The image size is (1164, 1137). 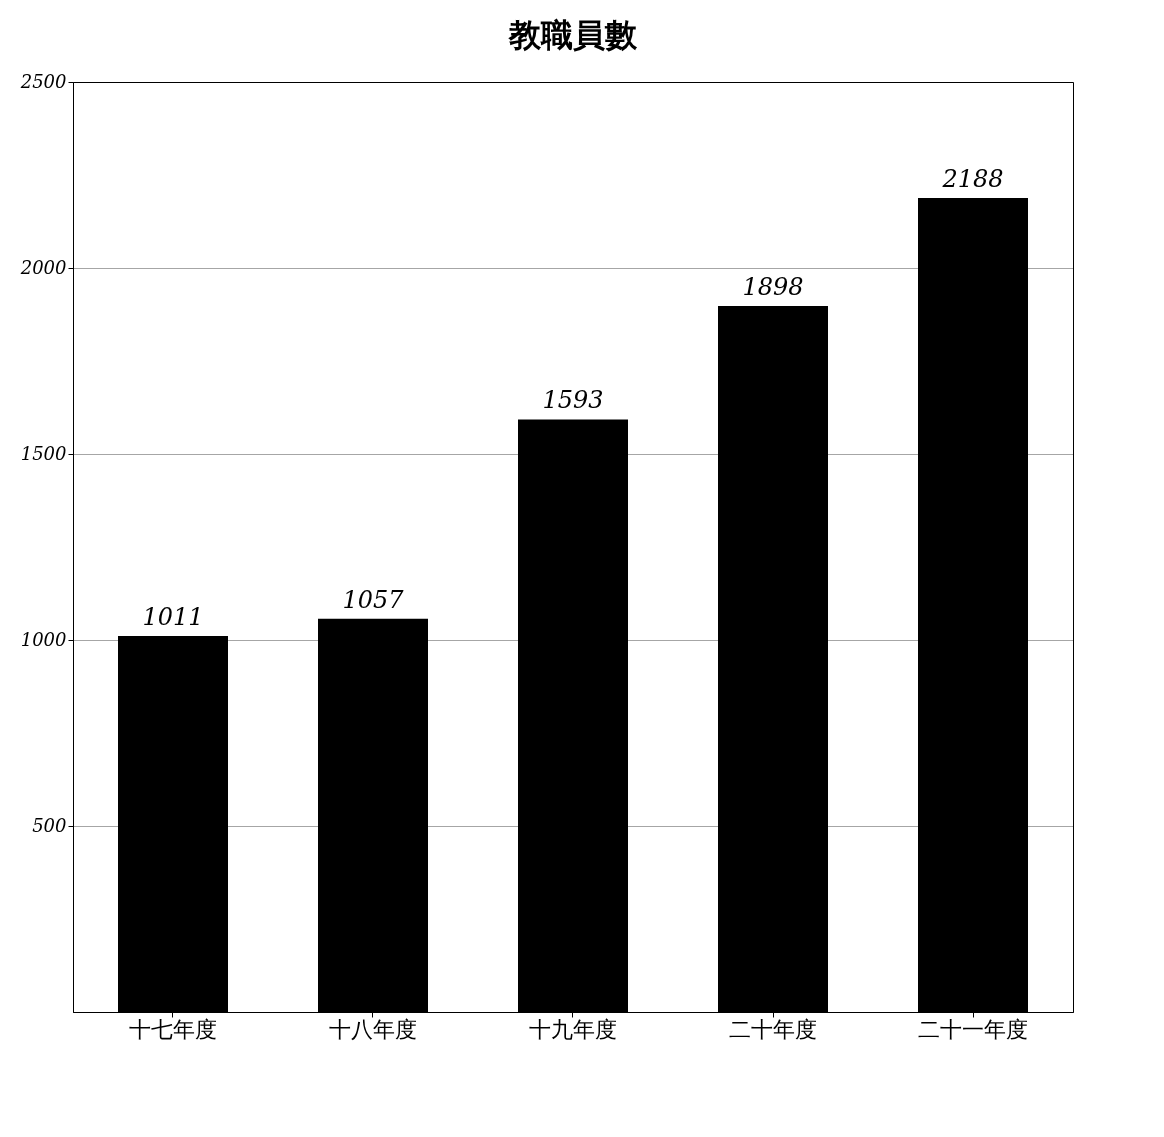 I want to click on x-tick-label: 十七年度, so click(x=173, y=1029).